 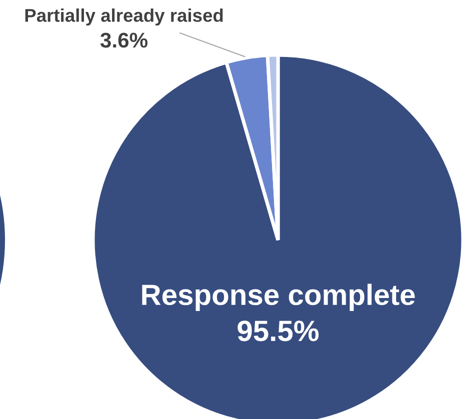 I want to click on data-label: 95.5%, so click(x=278, y=331).